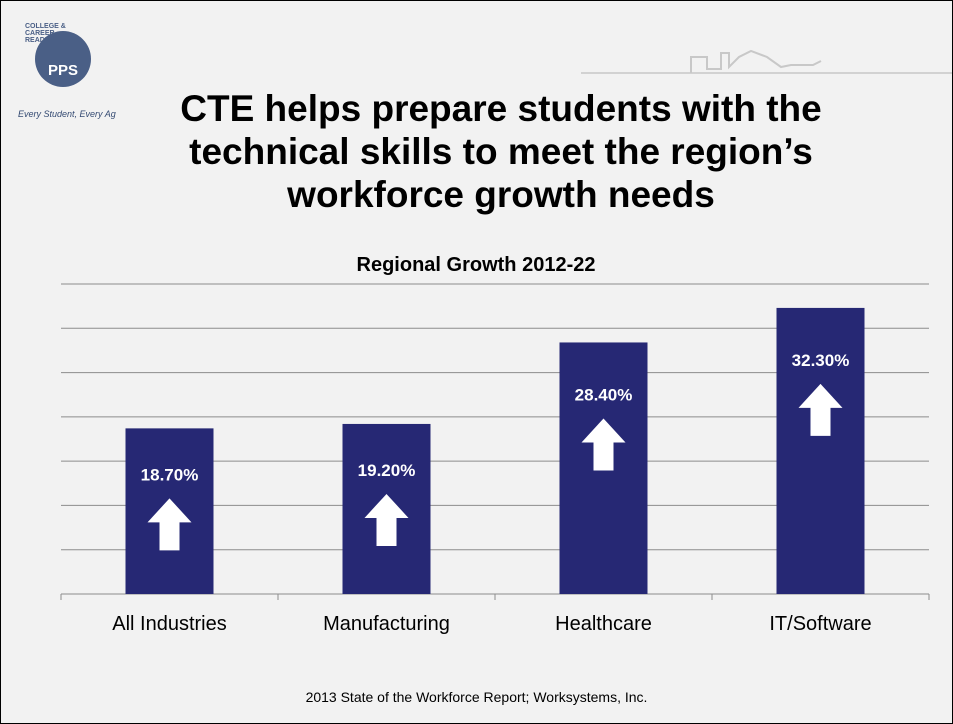  I want to click on logo-tagline: Every Student, Every Ag, so click(67, 114).